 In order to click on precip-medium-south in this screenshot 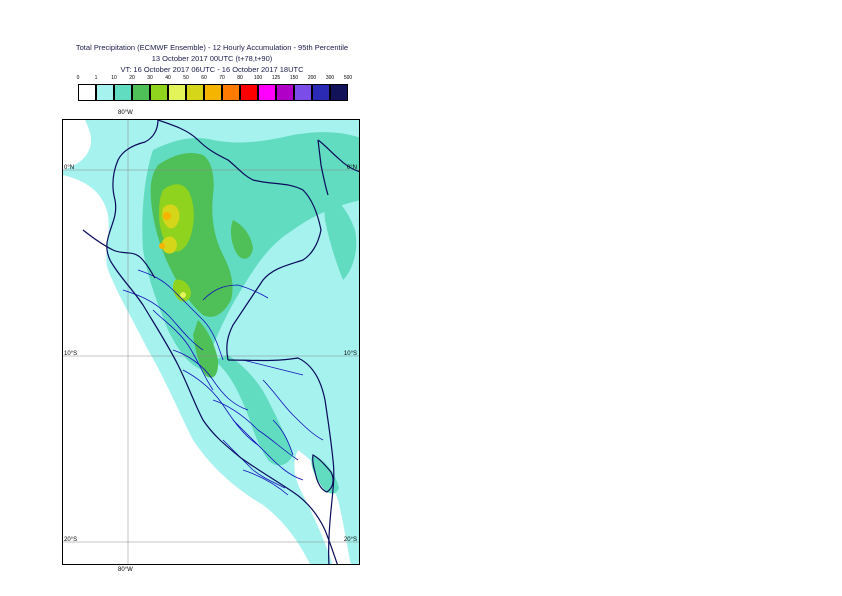, I will do `click(253, 410)`.